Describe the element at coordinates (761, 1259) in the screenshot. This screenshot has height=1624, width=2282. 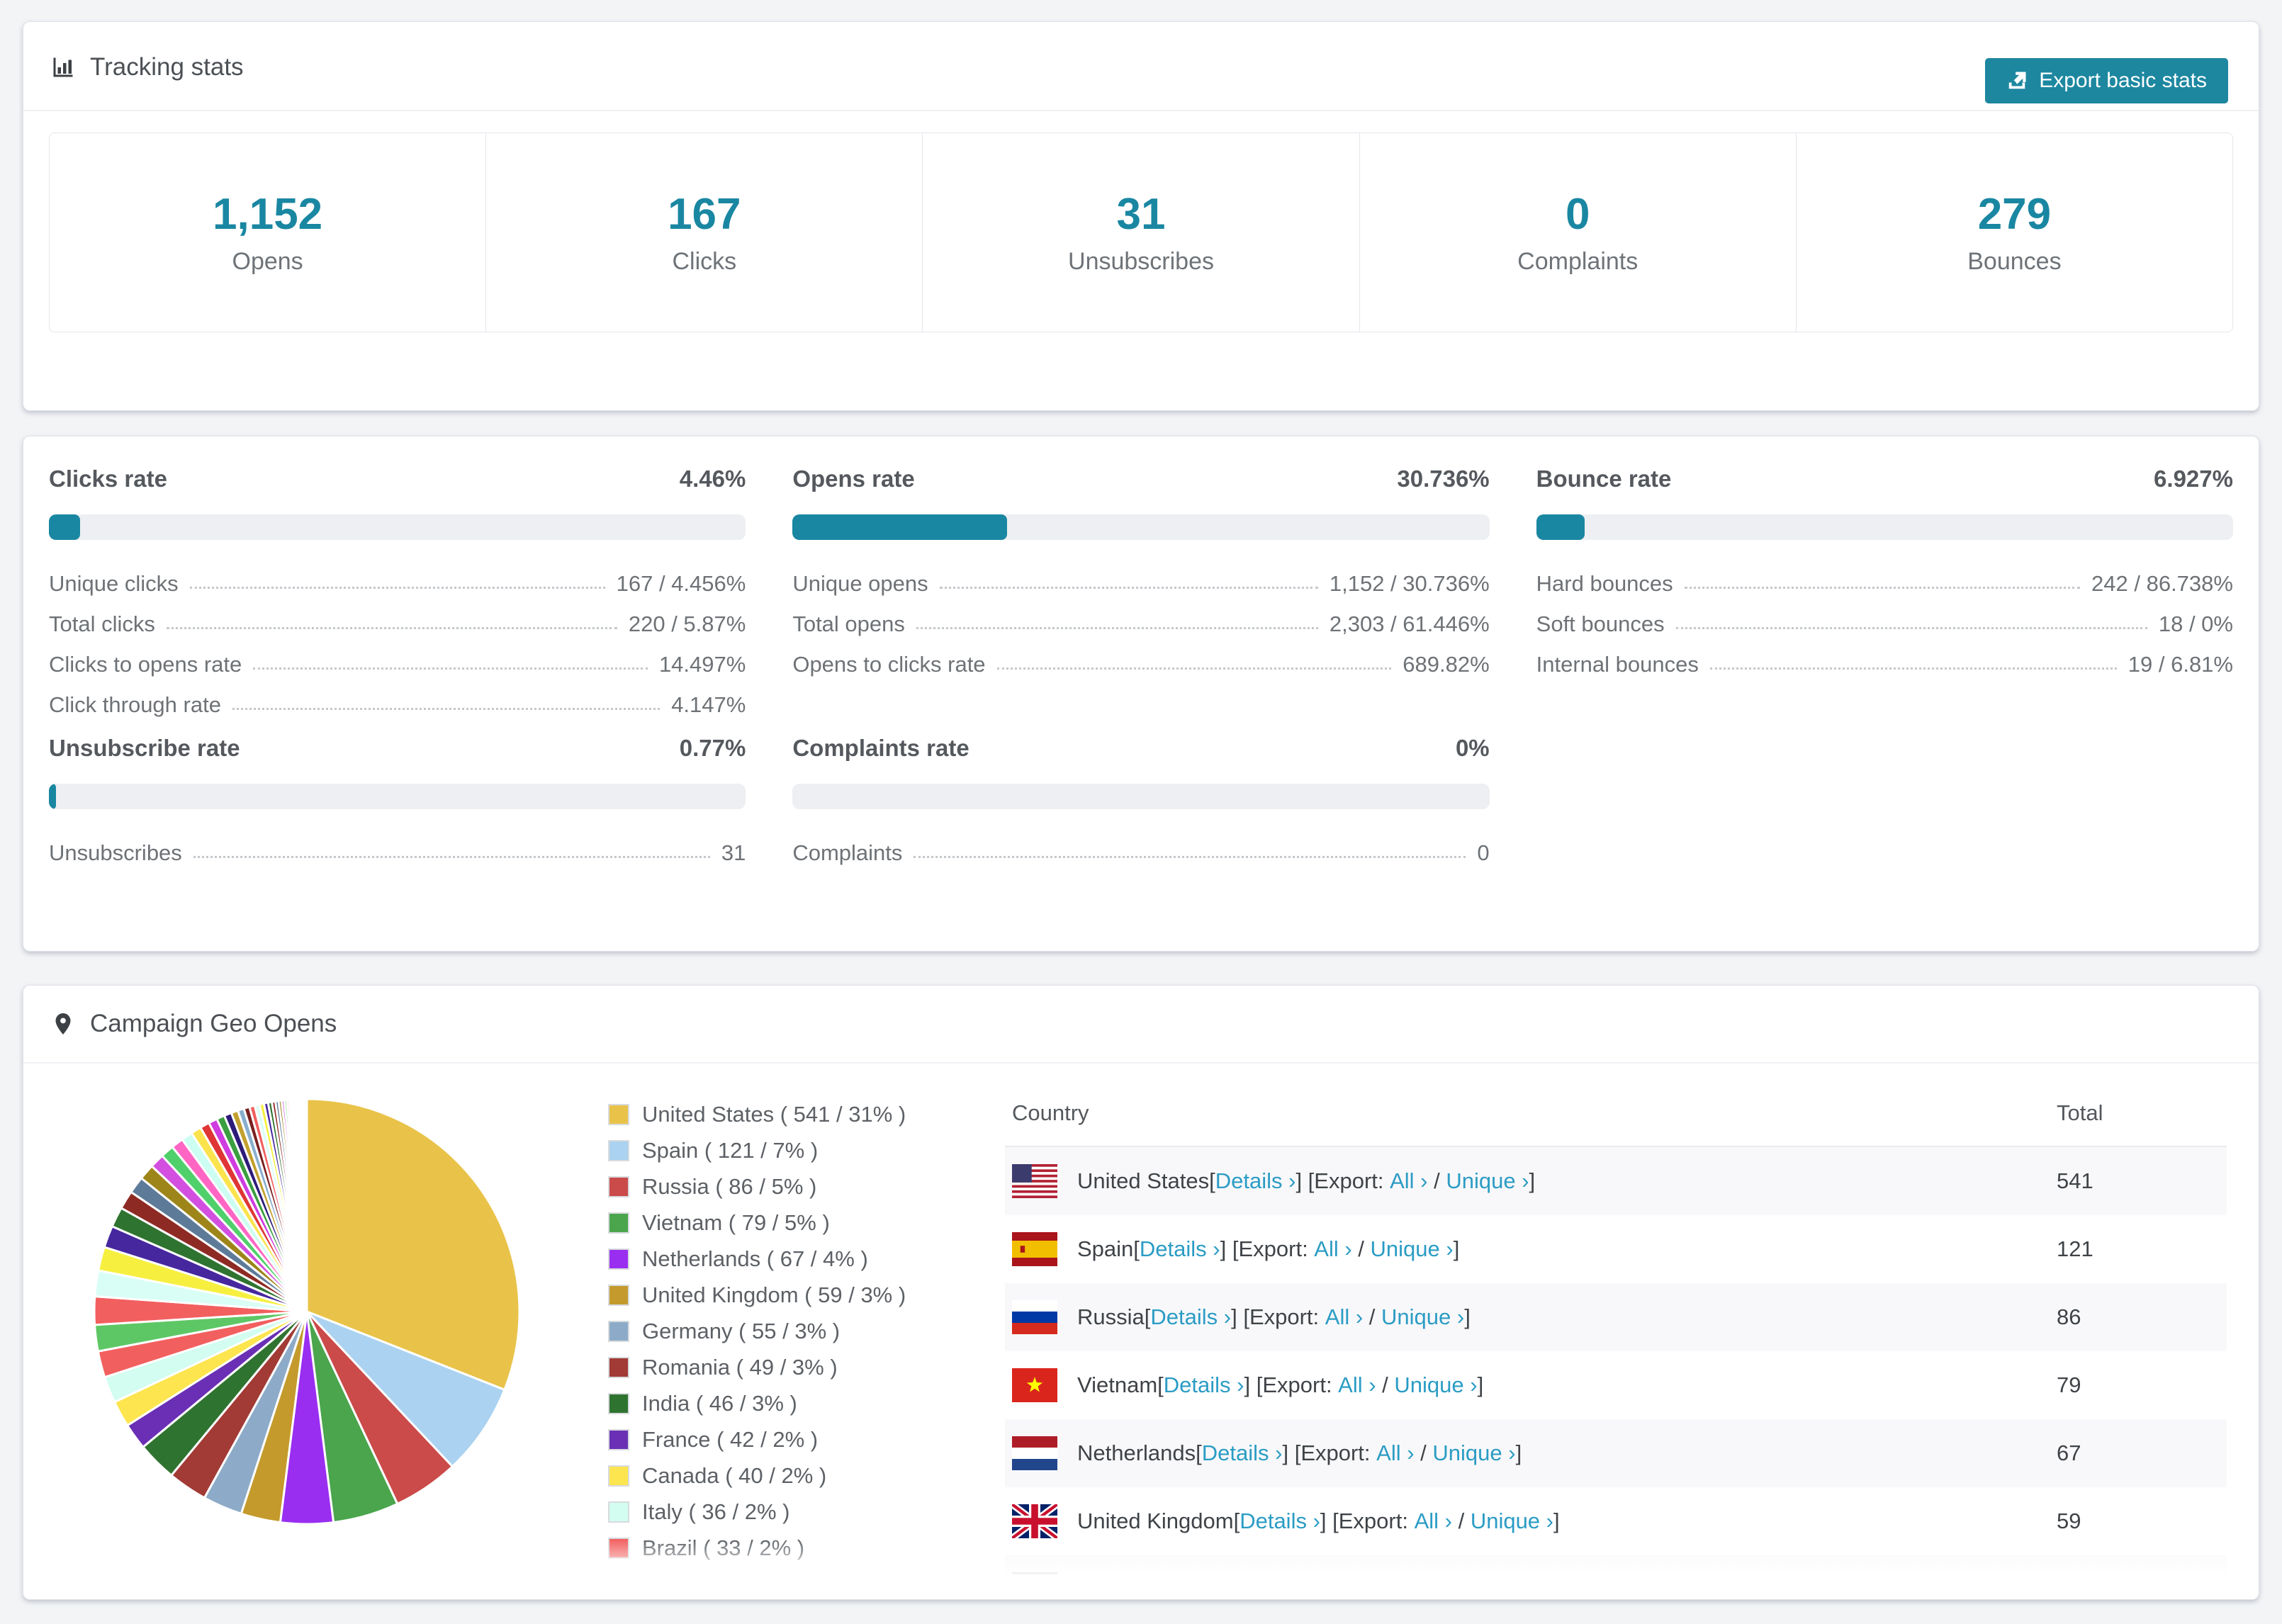
I see `legend-item: Netherlands ( 67 / 4% )` at that location.